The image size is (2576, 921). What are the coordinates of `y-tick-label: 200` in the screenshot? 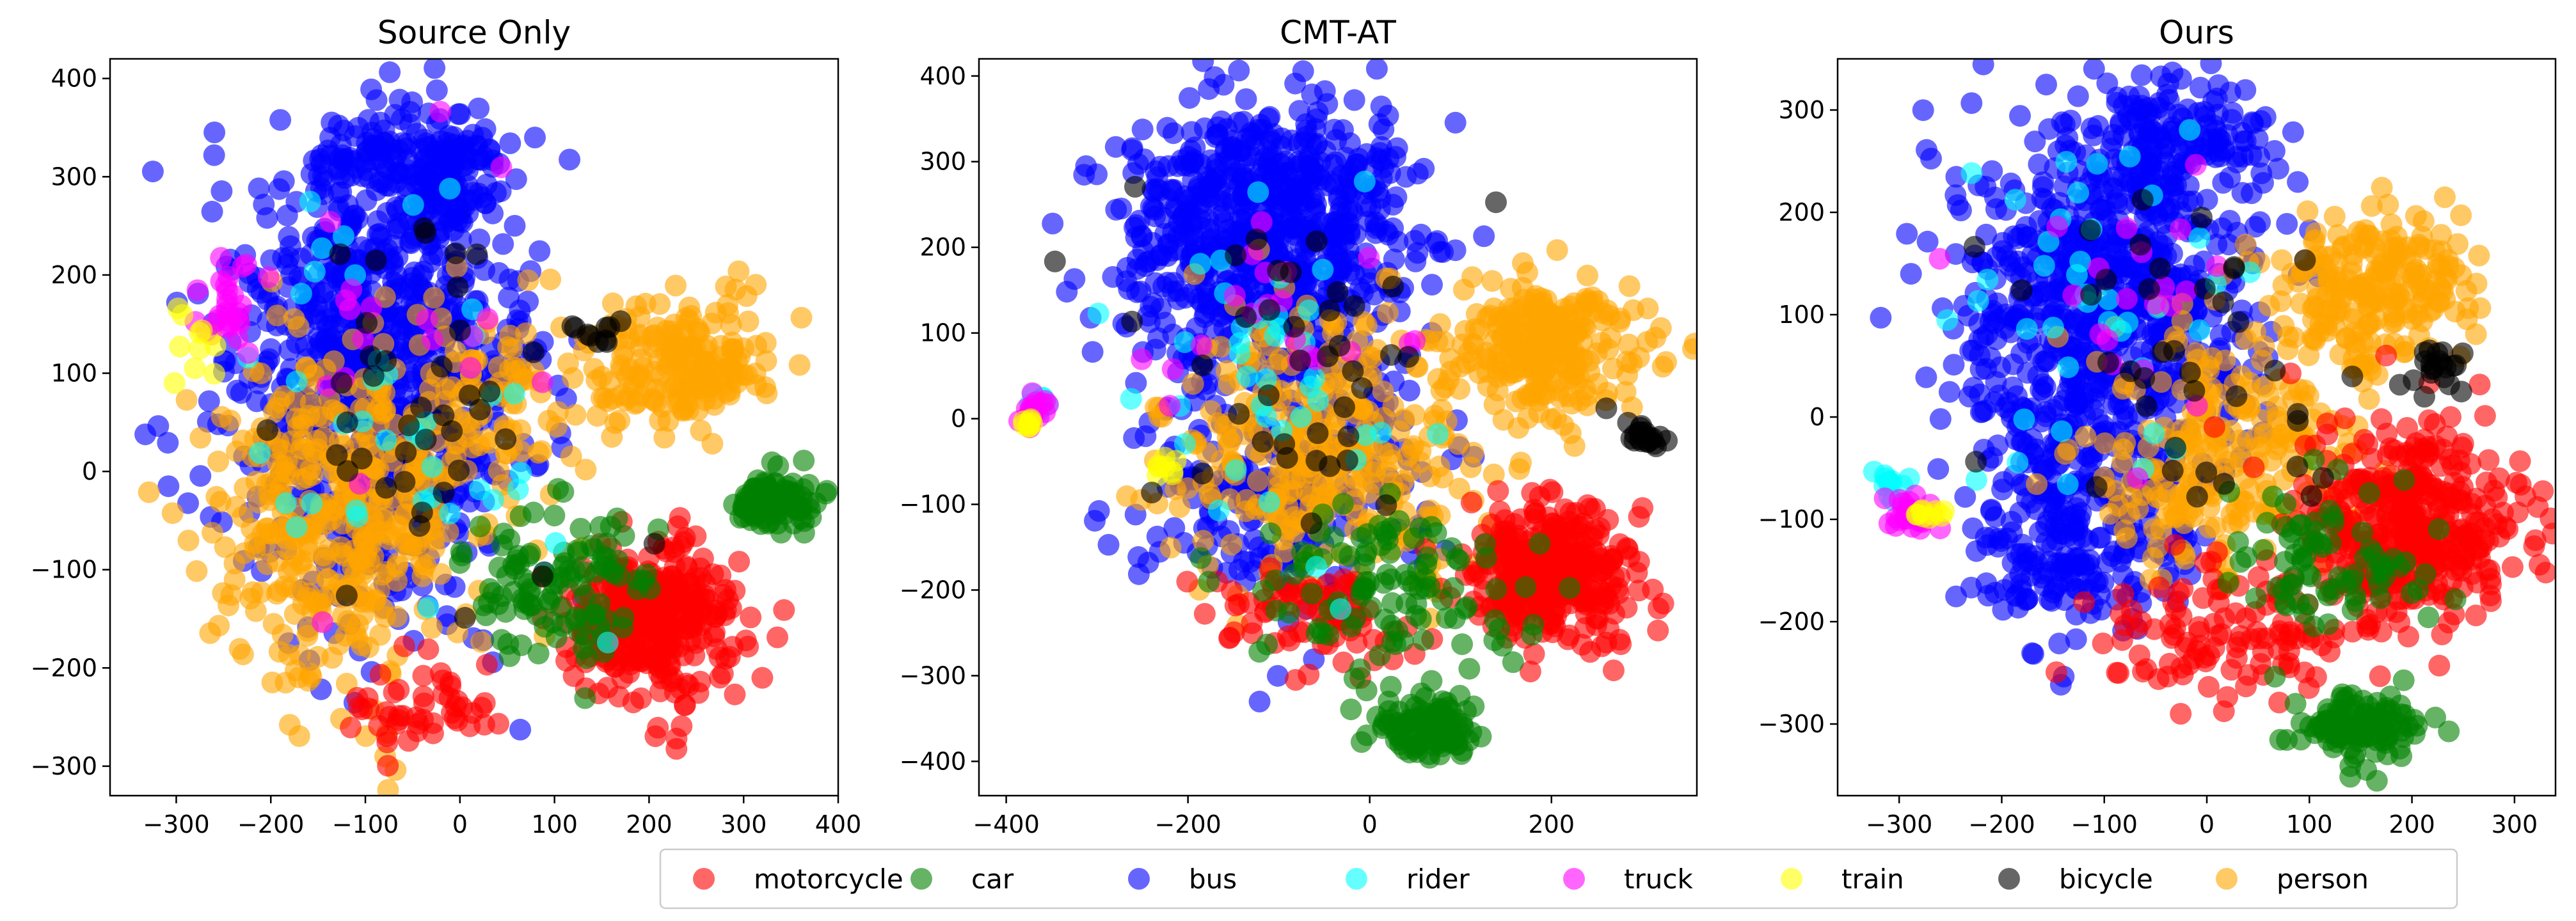 It's located at (74, 275).